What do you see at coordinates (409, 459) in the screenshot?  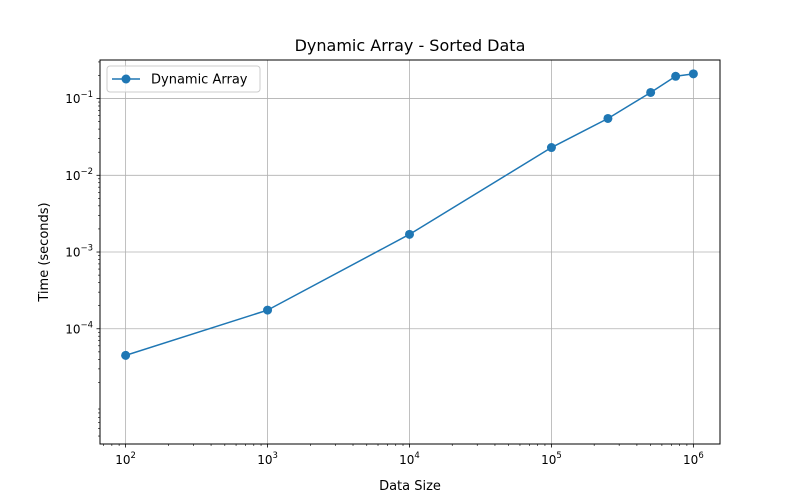 I see `x-tick-label: 10⁴` at bounding box center [409, 459].